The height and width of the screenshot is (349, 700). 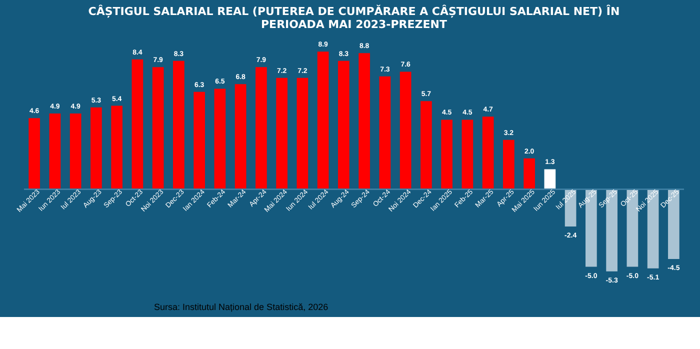 I want to click on chart-title: CÂȘTIGUL SALARIAL REAL (PUTEREA DE CUMPĂRARE A CÂȘTIGULUI SALARIAL NET) ÎN PERIOADA MAI 2023-PREZENT, so click(x=354, y=17).